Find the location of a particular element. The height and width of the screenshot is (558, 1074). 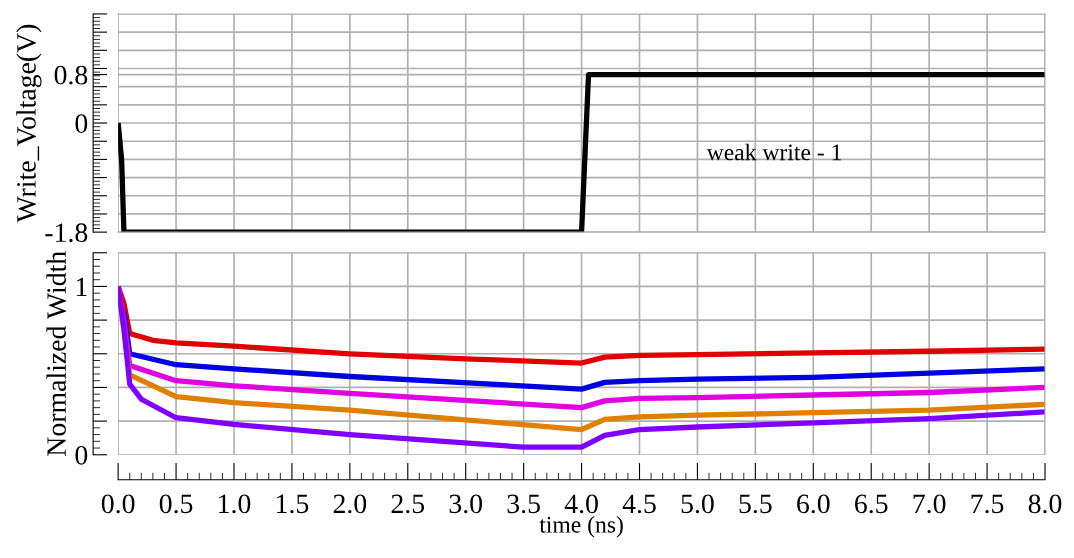

y-axis-title: Normalized Width is located at coordinates (56, 353).